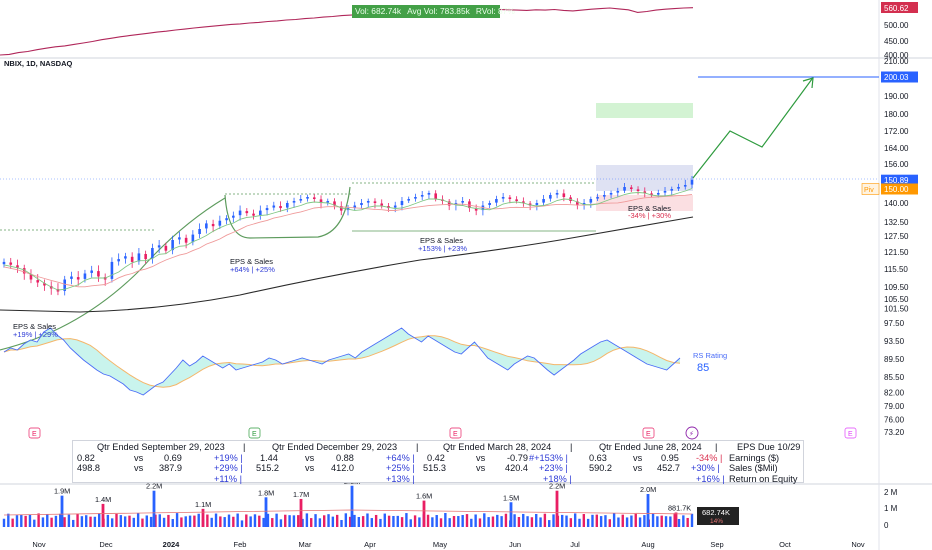 This screenshot has width=932, height=550. I want to click on ratio-line, so click(347, 31).